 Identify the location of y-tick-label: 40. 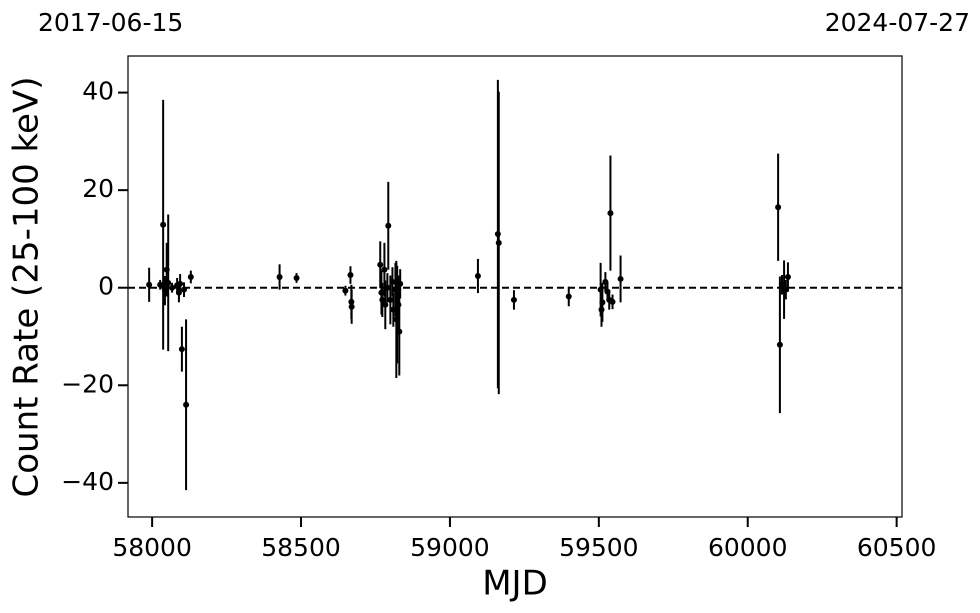
(98, 91).